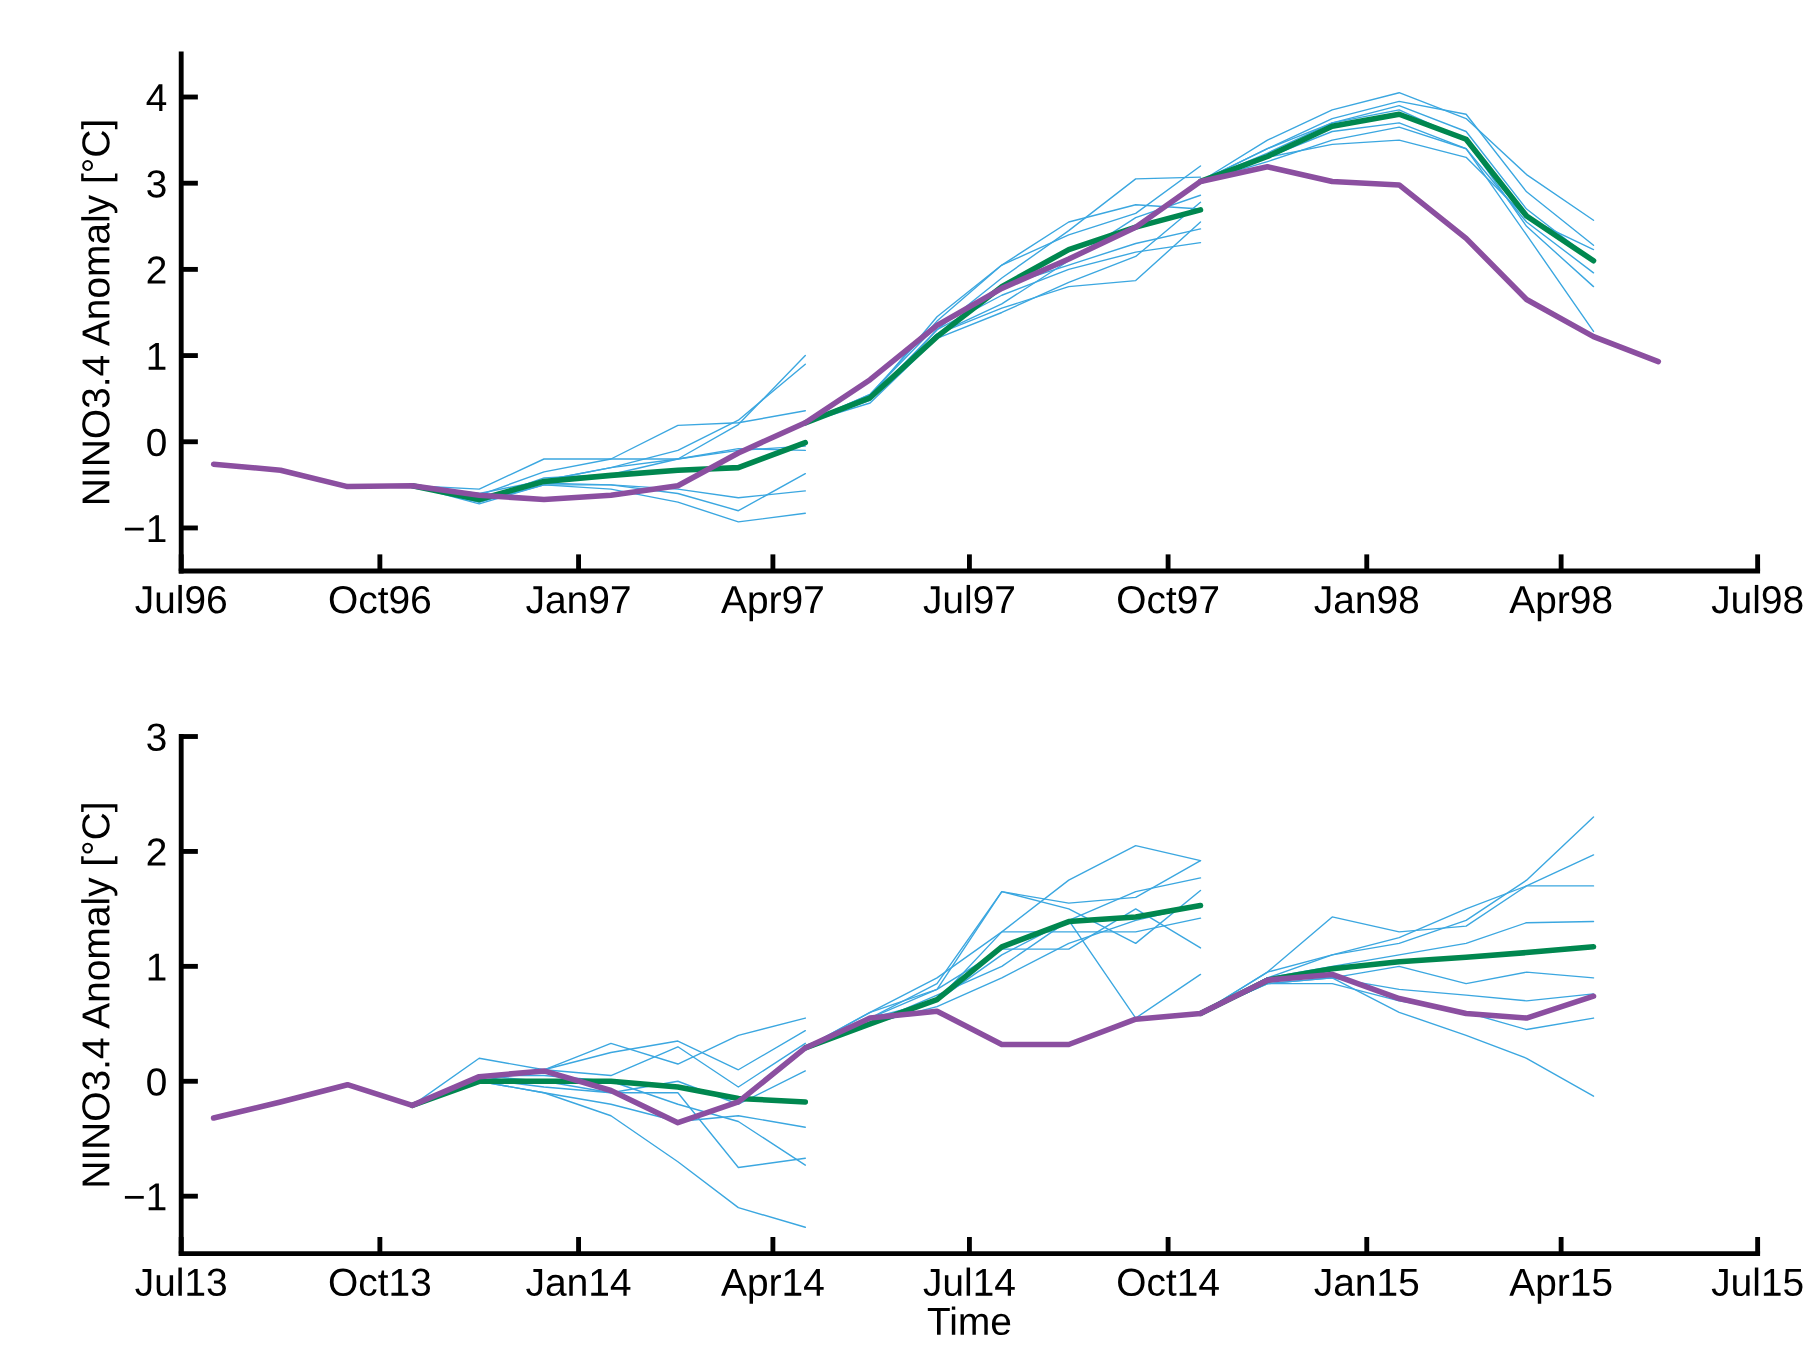 The image size is (1812, 1348). I want to click on x-tick-label: Jul96, so click(180, 599).